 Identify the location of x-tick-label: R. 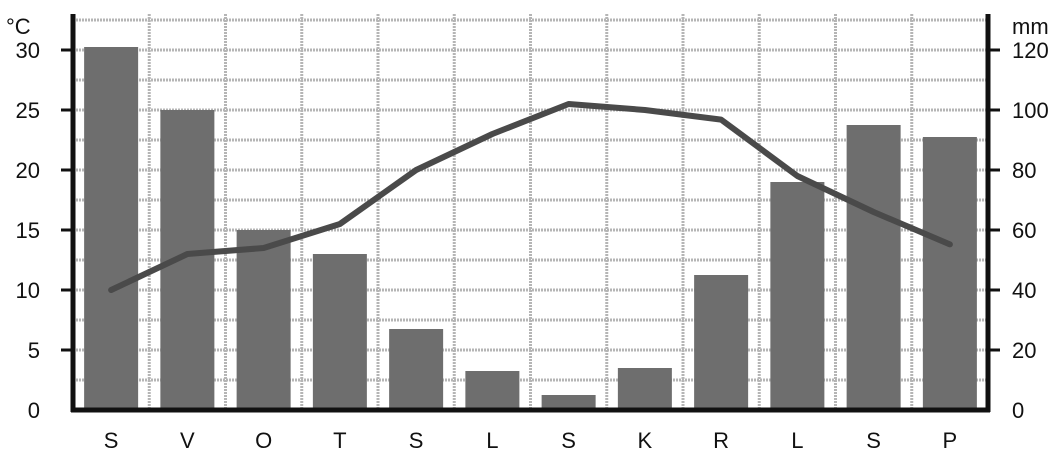
(721, 440).